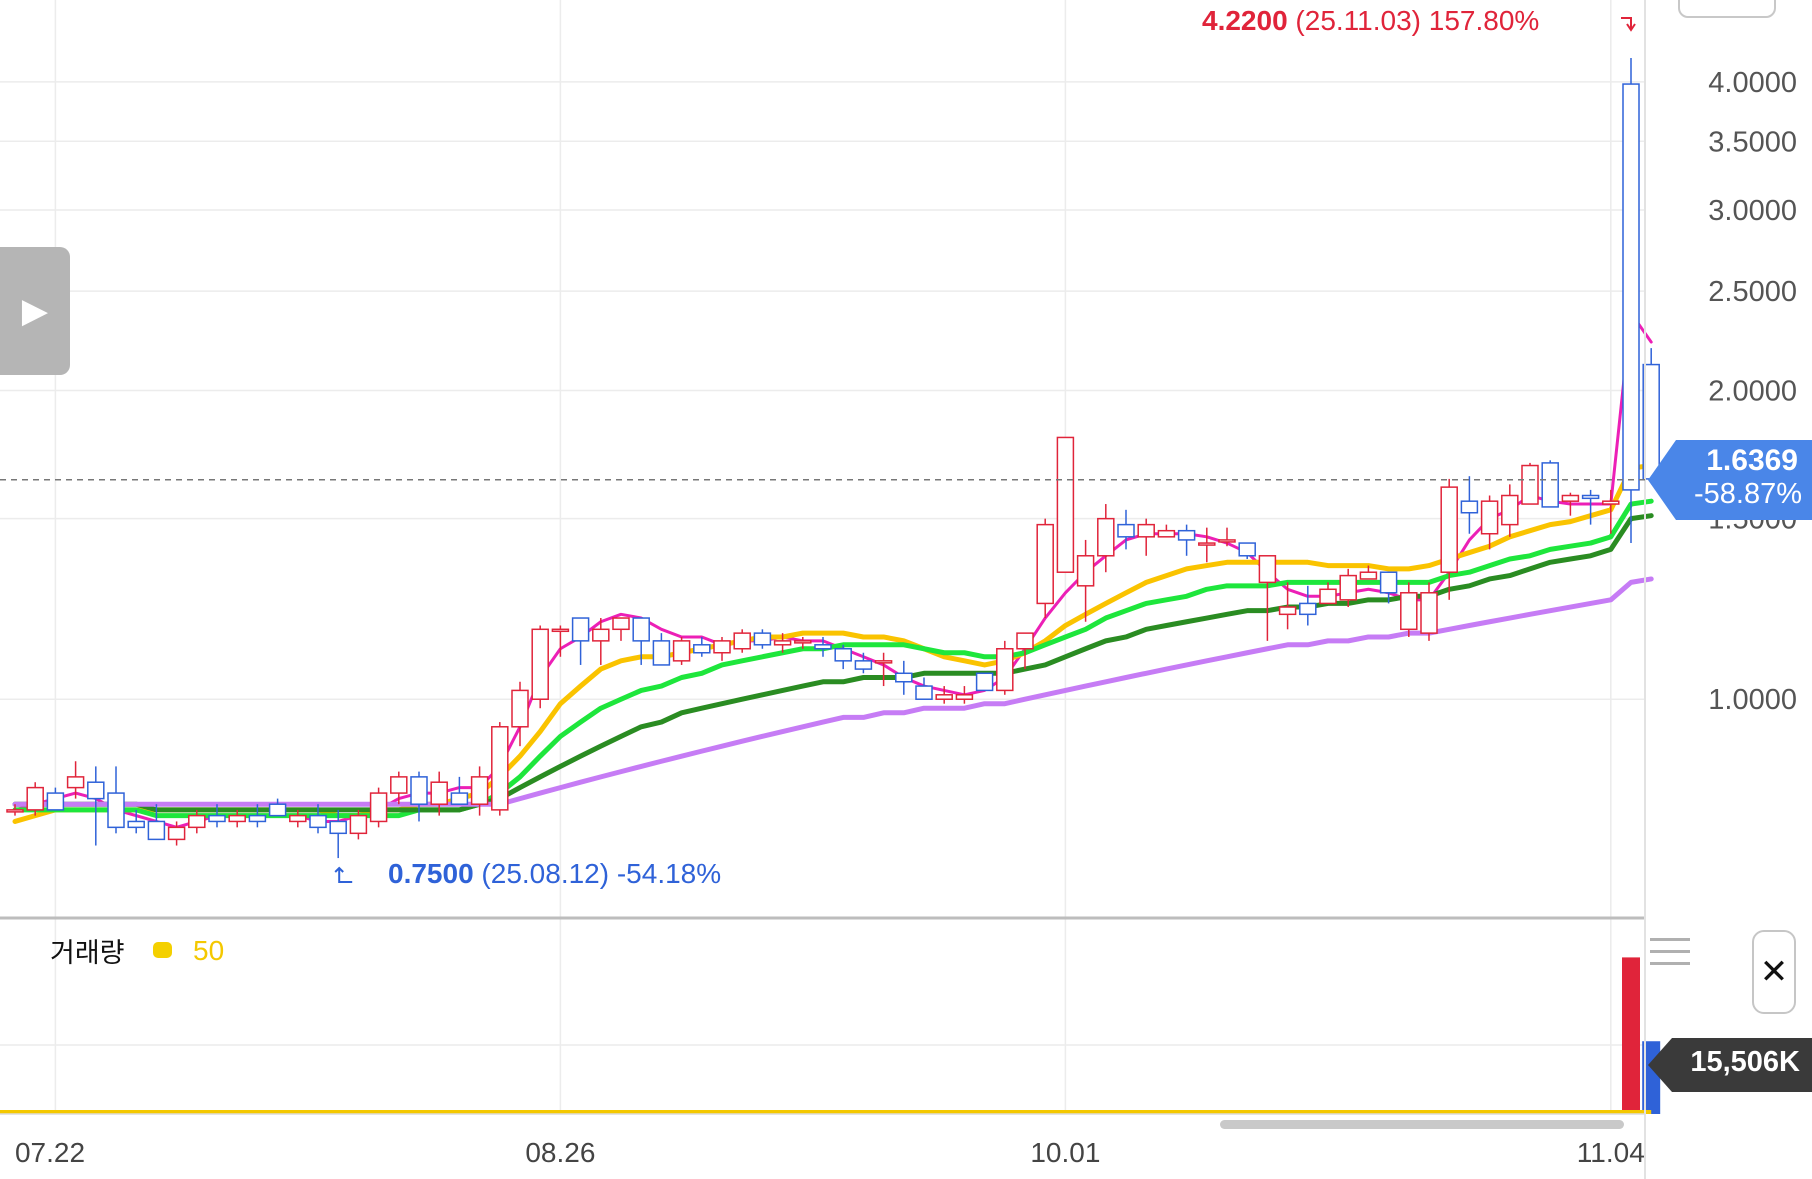  What do you see at coordinates (1745, 1062) in the screenshot?
I see `volume-current-value: 15,506K` at bounding box center [1745, 1062].